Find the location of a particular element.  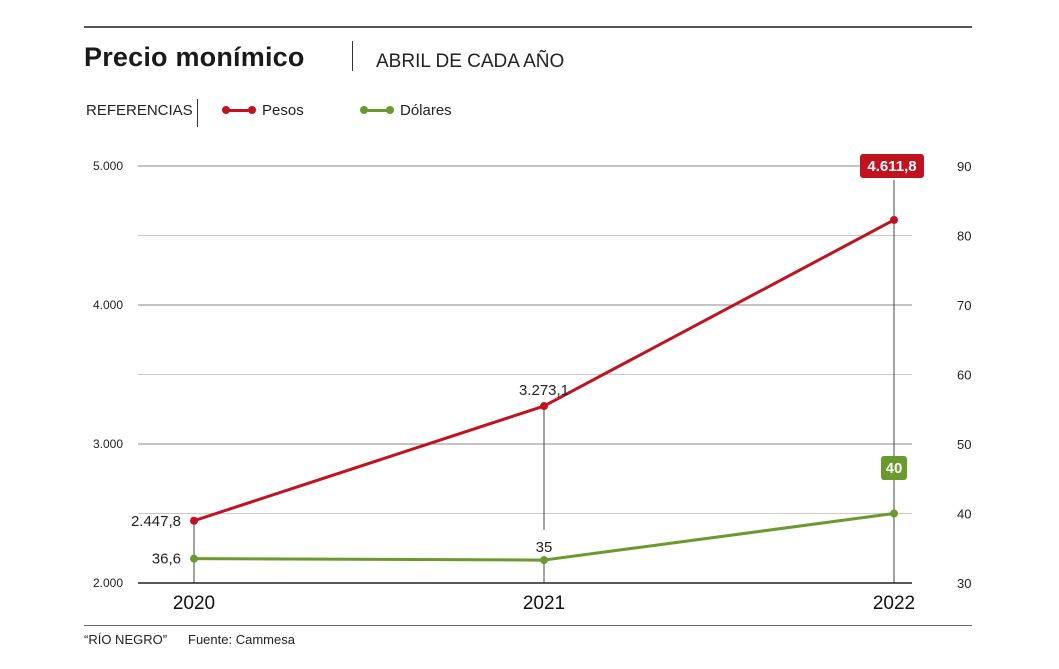

legend-label-dolares: Dólares is located at coordinates (426, 110).